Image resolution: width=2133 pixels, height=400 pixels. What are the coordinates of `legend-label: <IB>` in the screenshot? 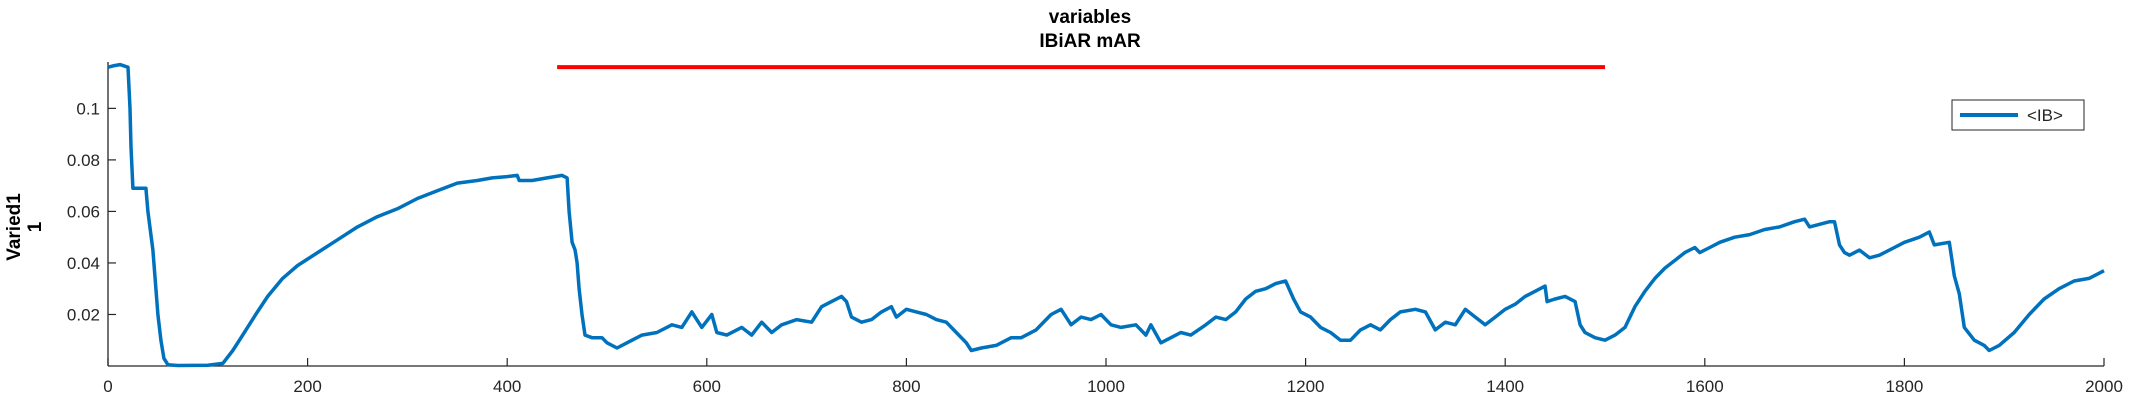 It's located at (2045, 115).